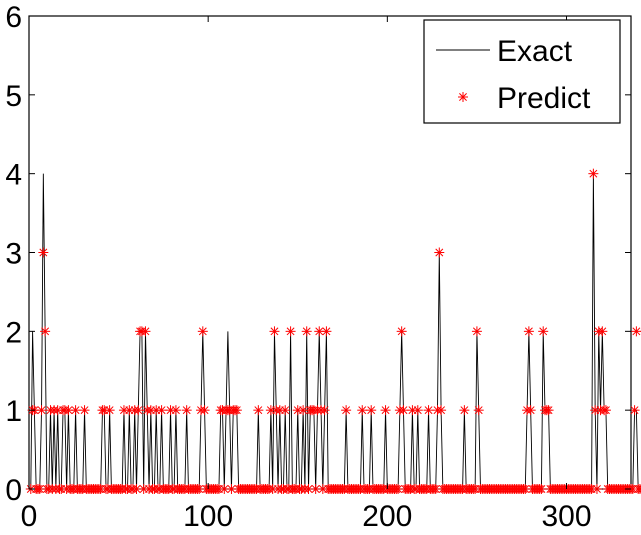 The width and height of the screenshot is (641, 535). What do you see at coordinates (13, 96) in the screenshot?
I see `y-tick-label: 5` at bounding box center [13, 96].